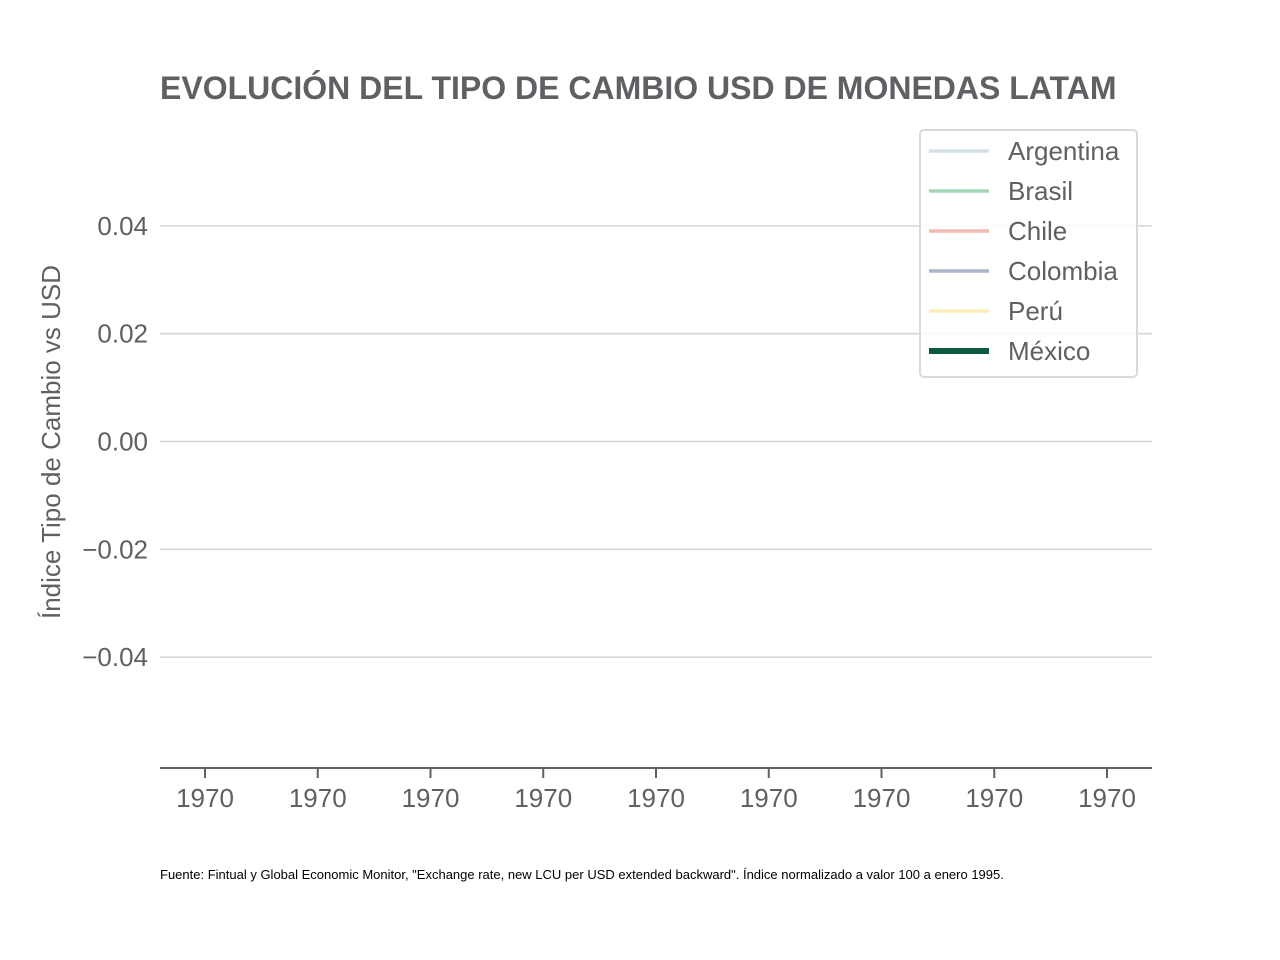 The height and width of the screenshot is (960, 1280). What do you see at coordinates (1040, 191) in the screenshot?
I see `legend-label: Brasil` at bounding box center [1040, 191].